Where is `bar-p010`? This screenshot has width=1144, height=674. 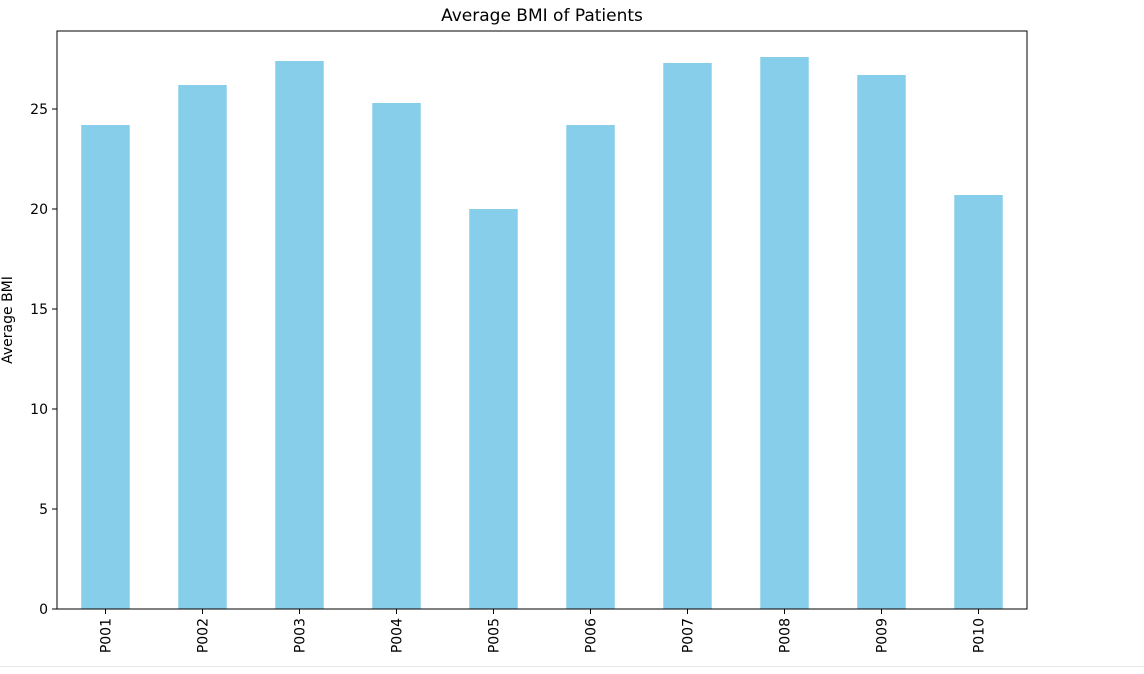 bar-p010 is located at coordinates (978, 402).